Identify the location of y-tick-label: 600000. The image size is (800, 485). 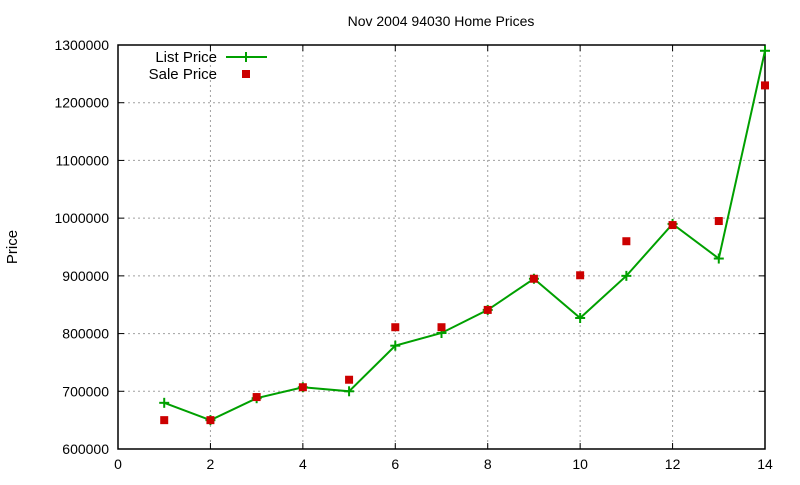
(85, 449).